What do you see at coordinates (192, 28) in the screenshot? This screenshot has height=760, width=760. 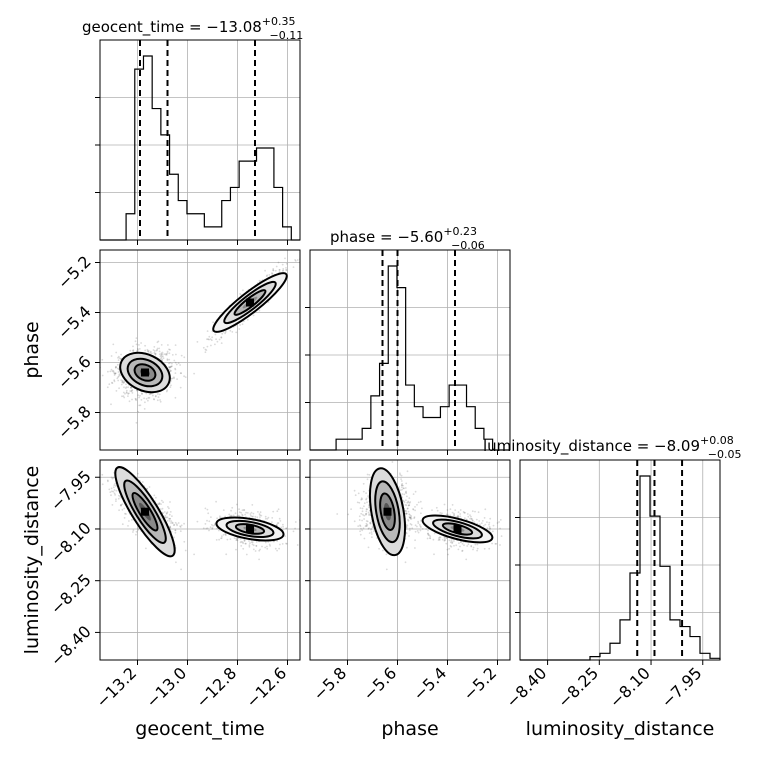 I see `title-geocent-time: geocent_time = −13.08+0.35 −0.11` at bounding box center [192, 28].